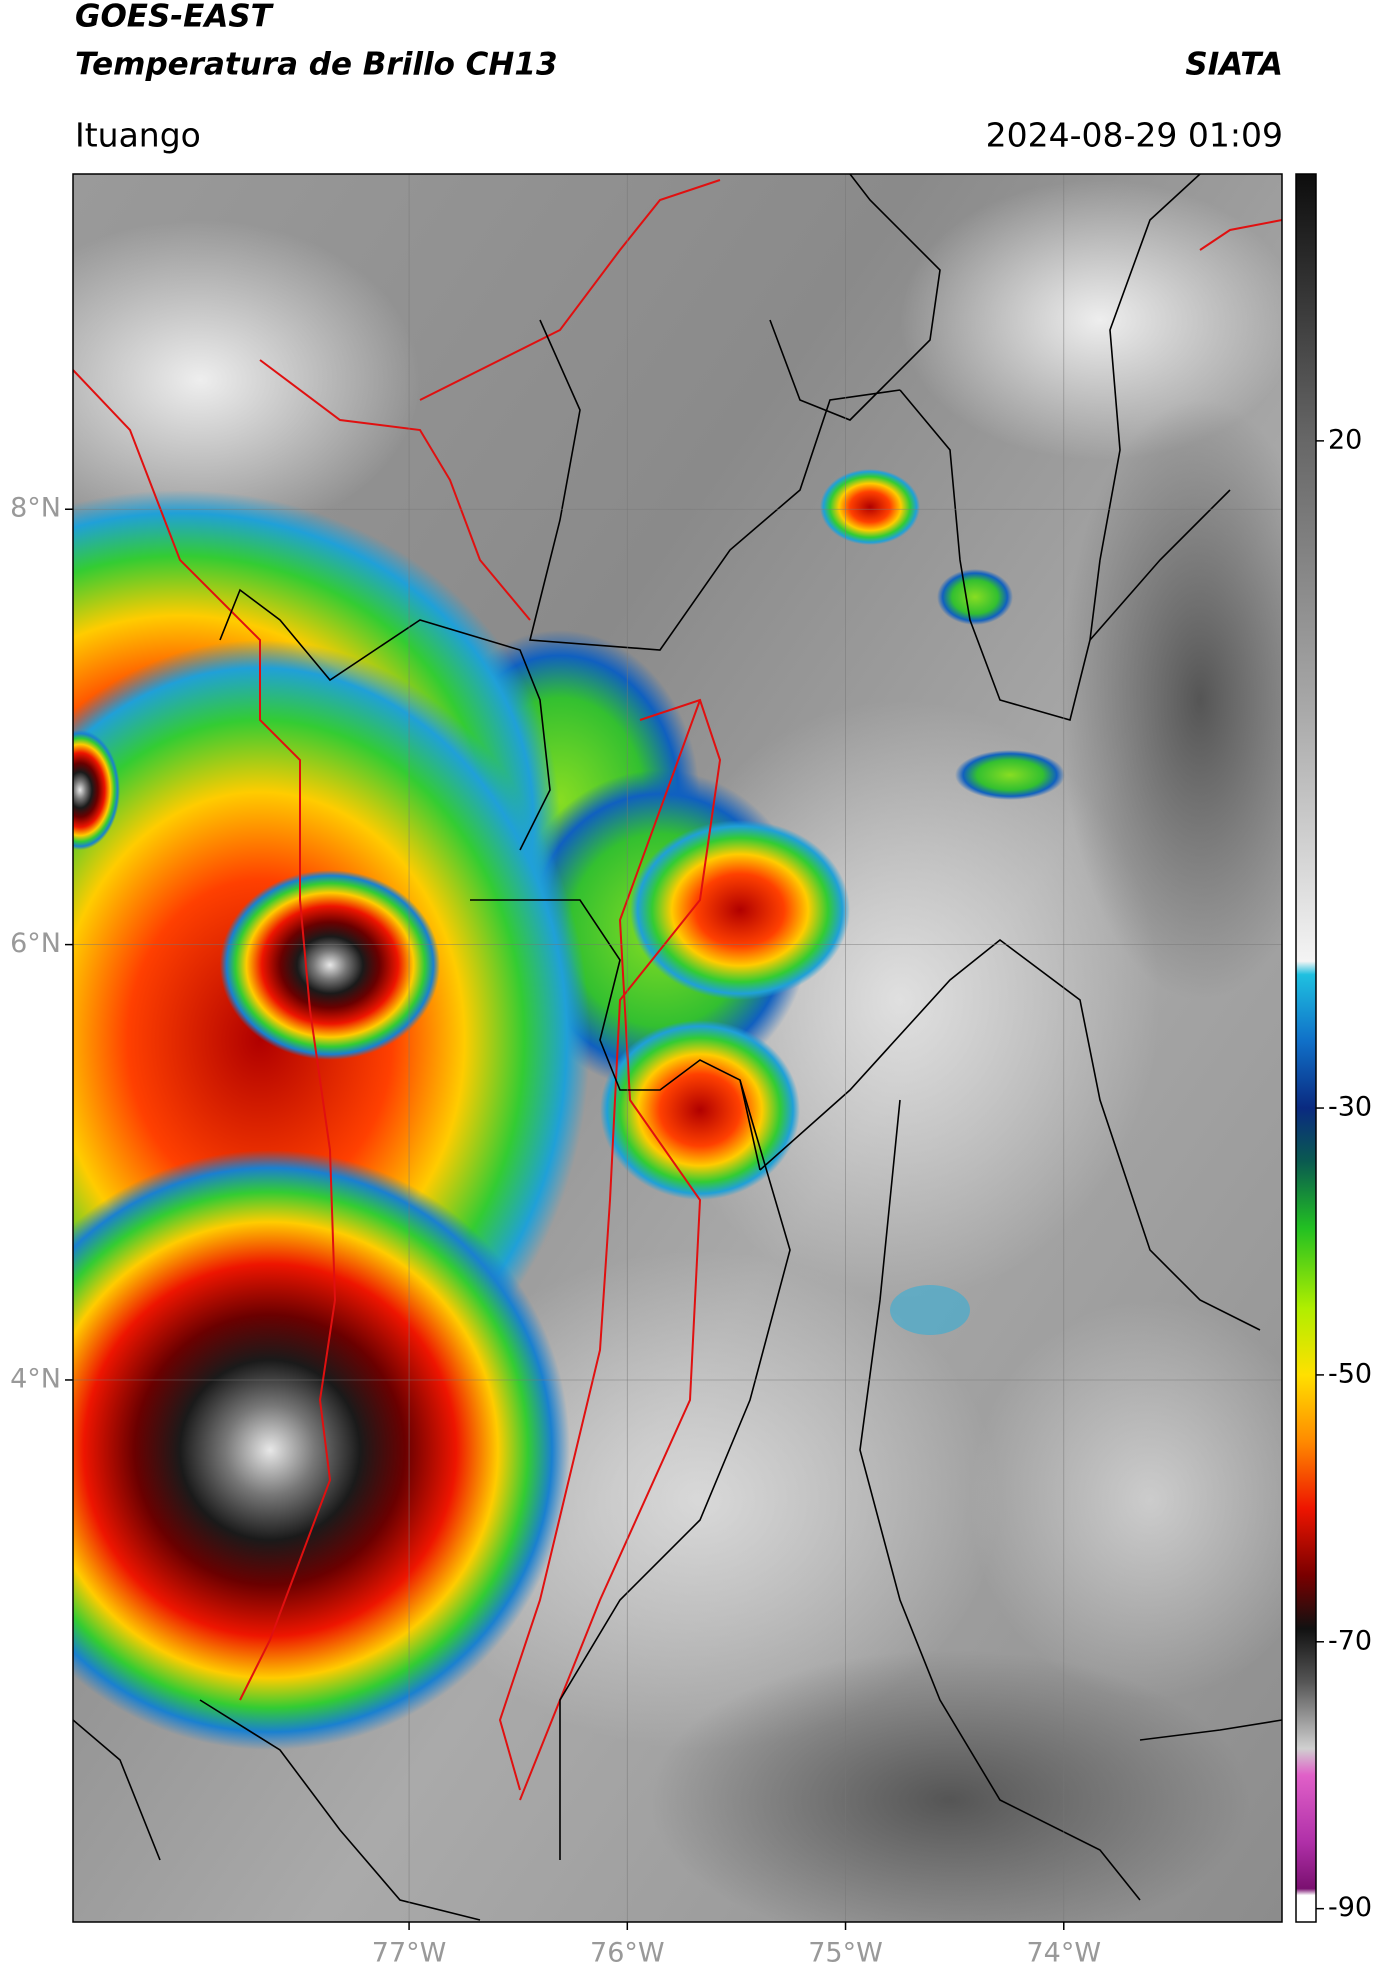 The width and height of the screenshot is (1384, 1985). Describe the element at coordinates (35, 1378) in the screenshot. I see `y-tick-label: 4°N` at that location.